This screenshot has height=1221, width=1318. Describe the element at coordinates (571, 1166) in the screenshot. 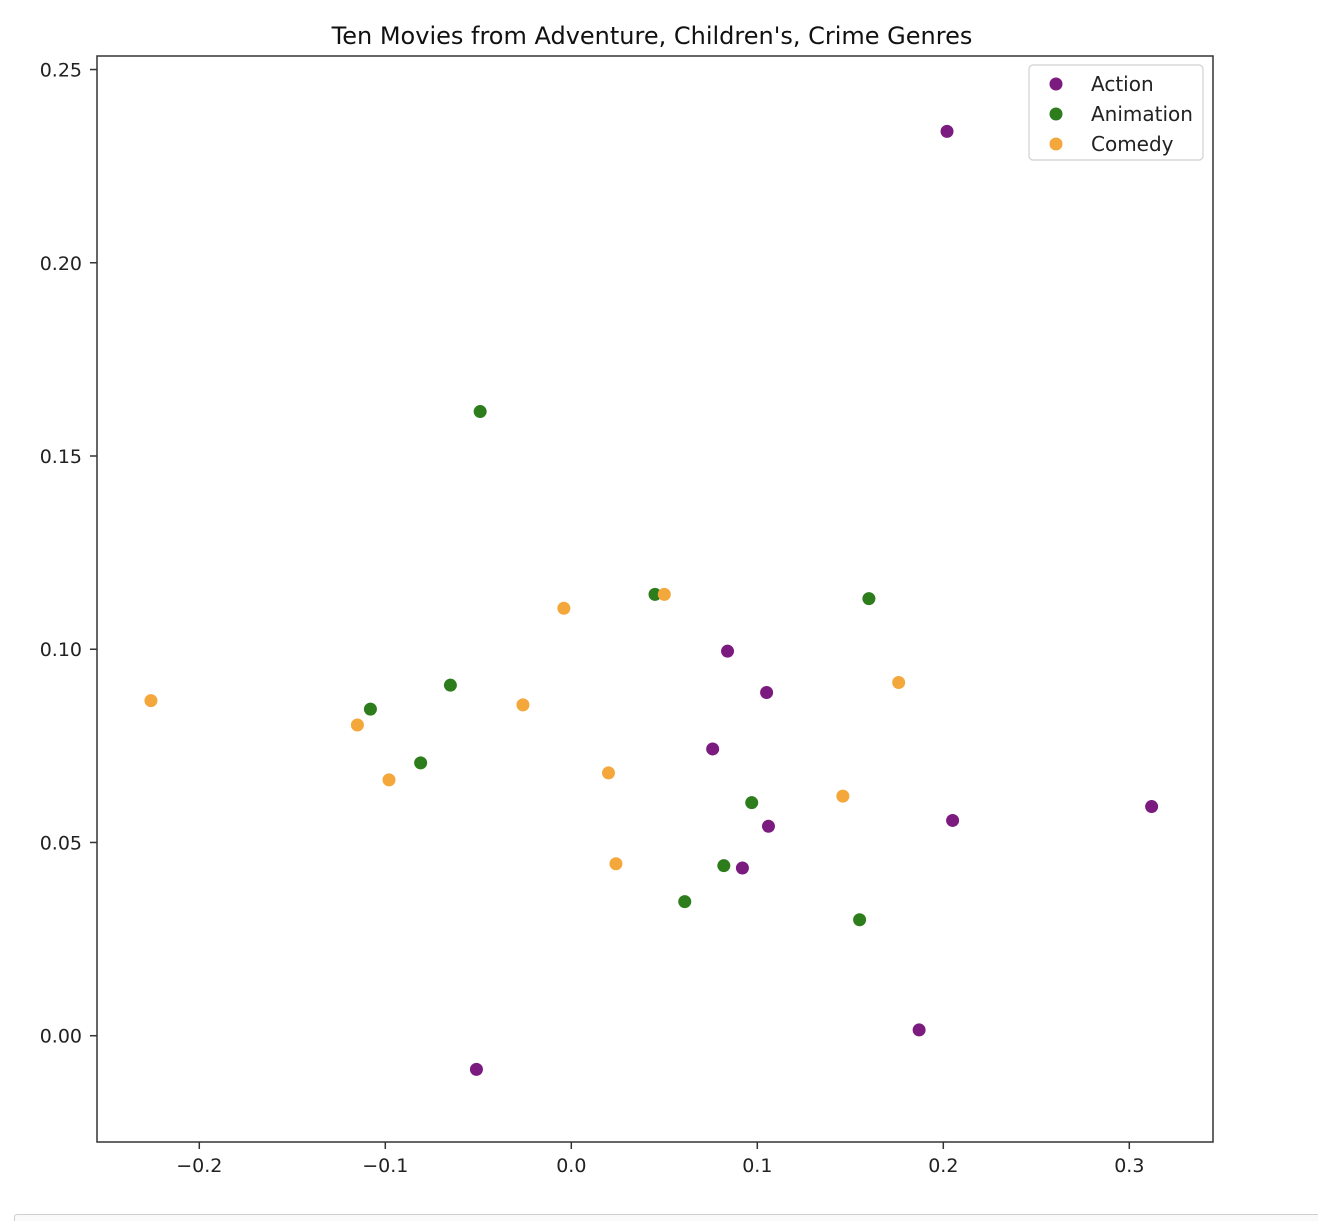

I see `x-tick-label: 0.0` at that location.